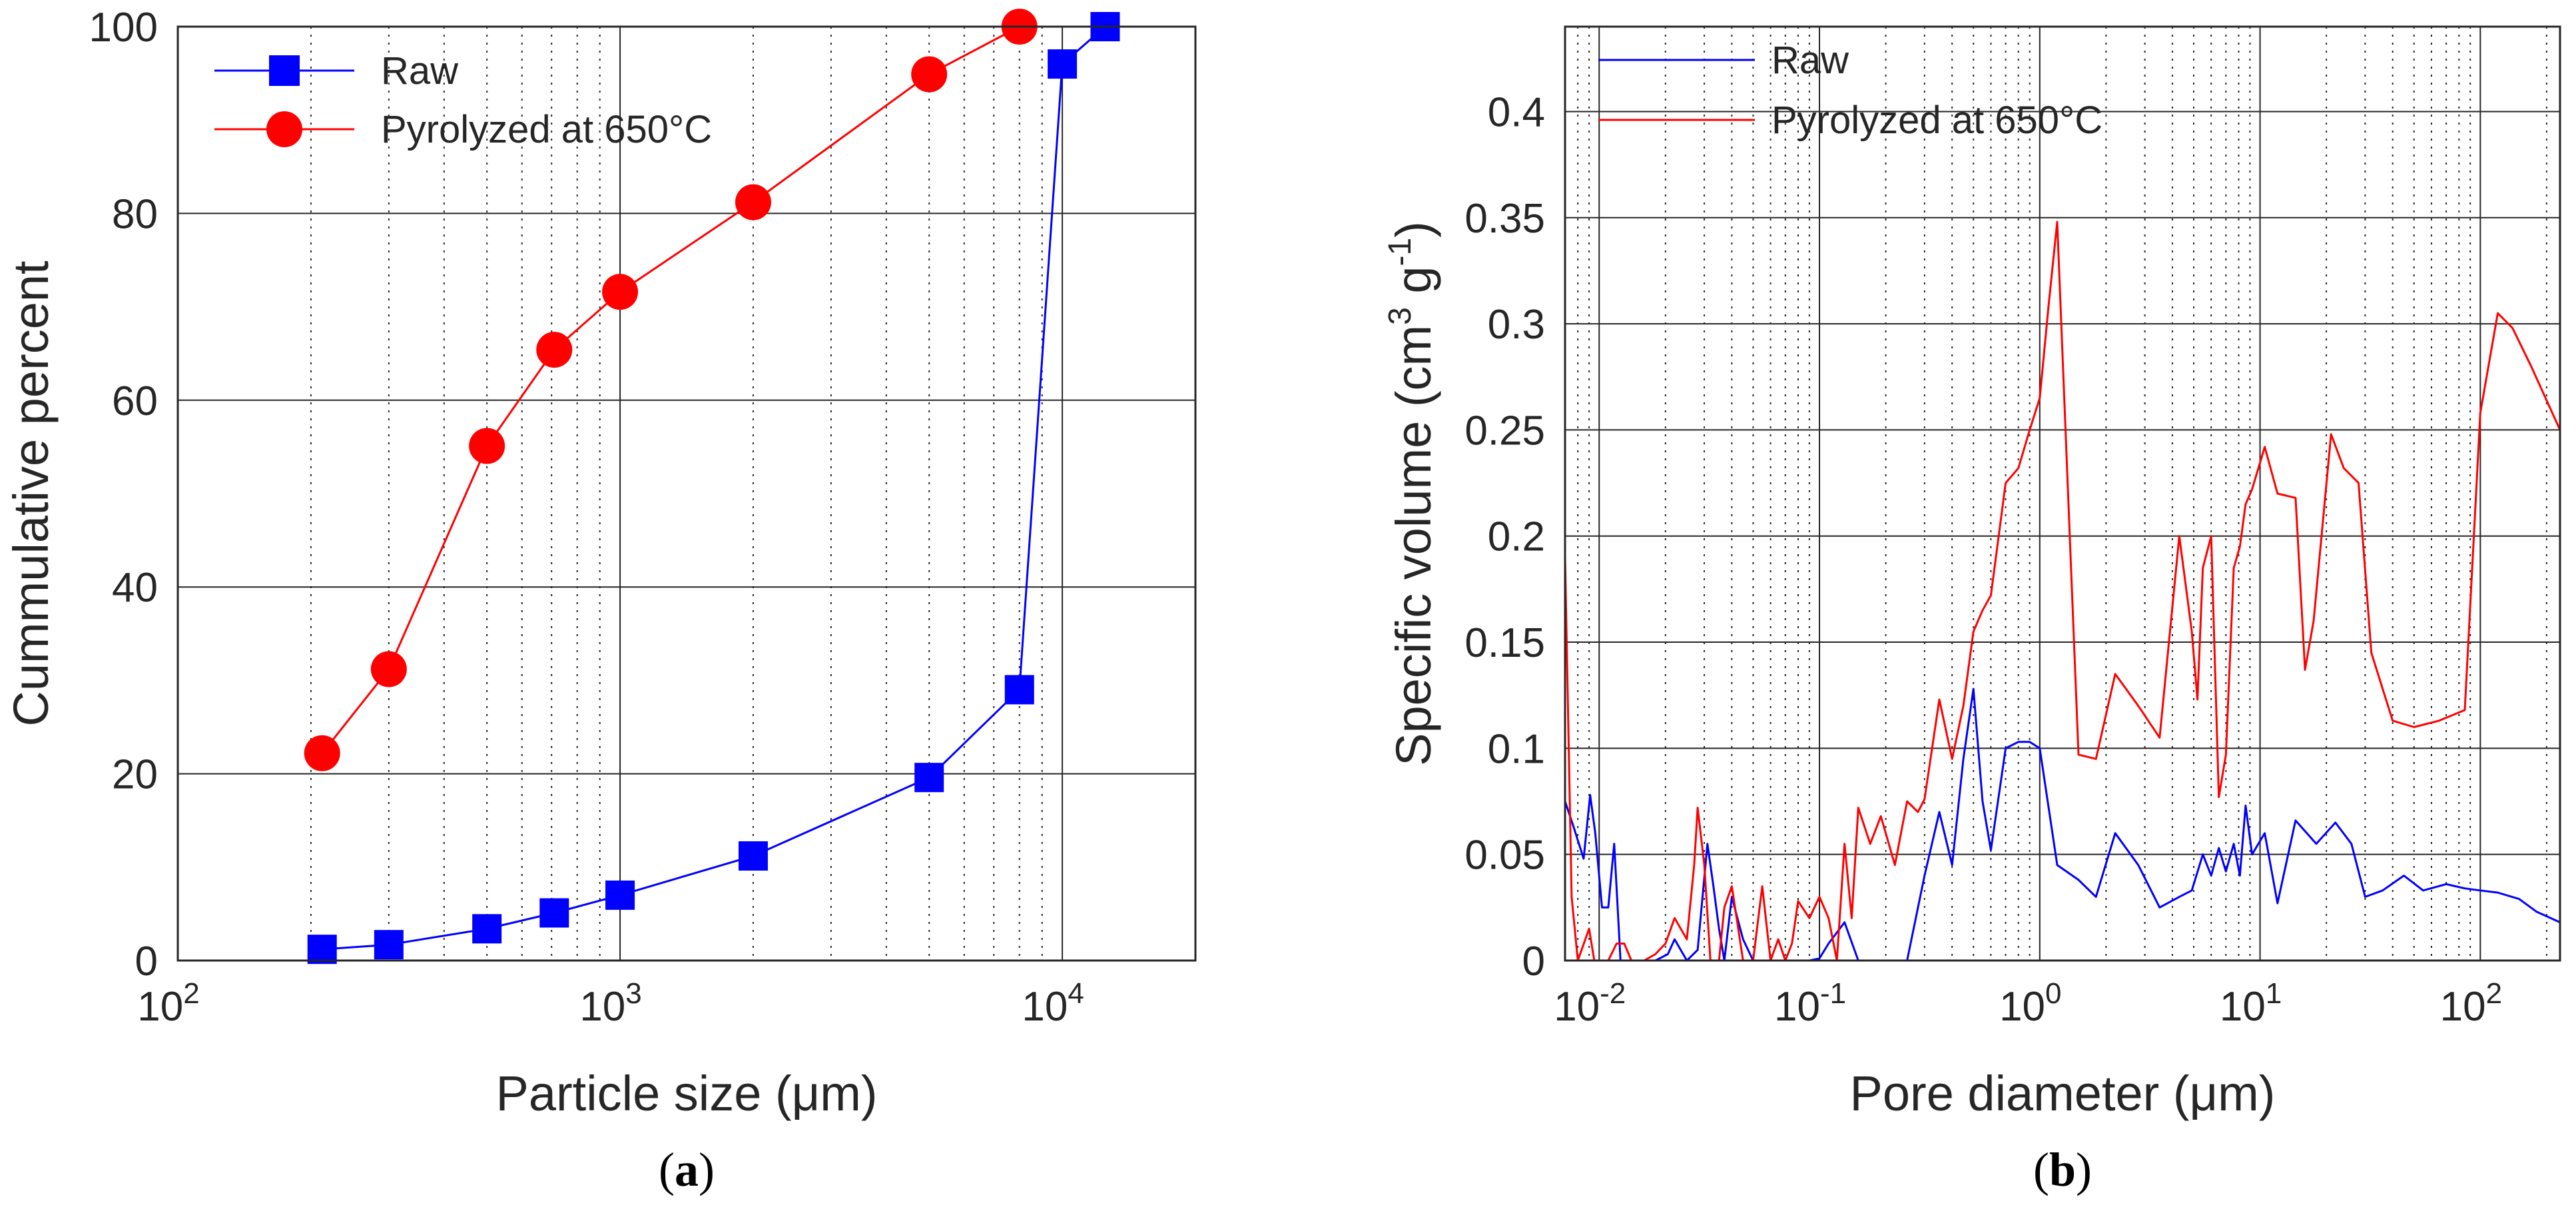 The width and height of the screenshot is (2576, 1207). I want to click on x-tick-label-a-1-exp: 3, so click(633, 993).